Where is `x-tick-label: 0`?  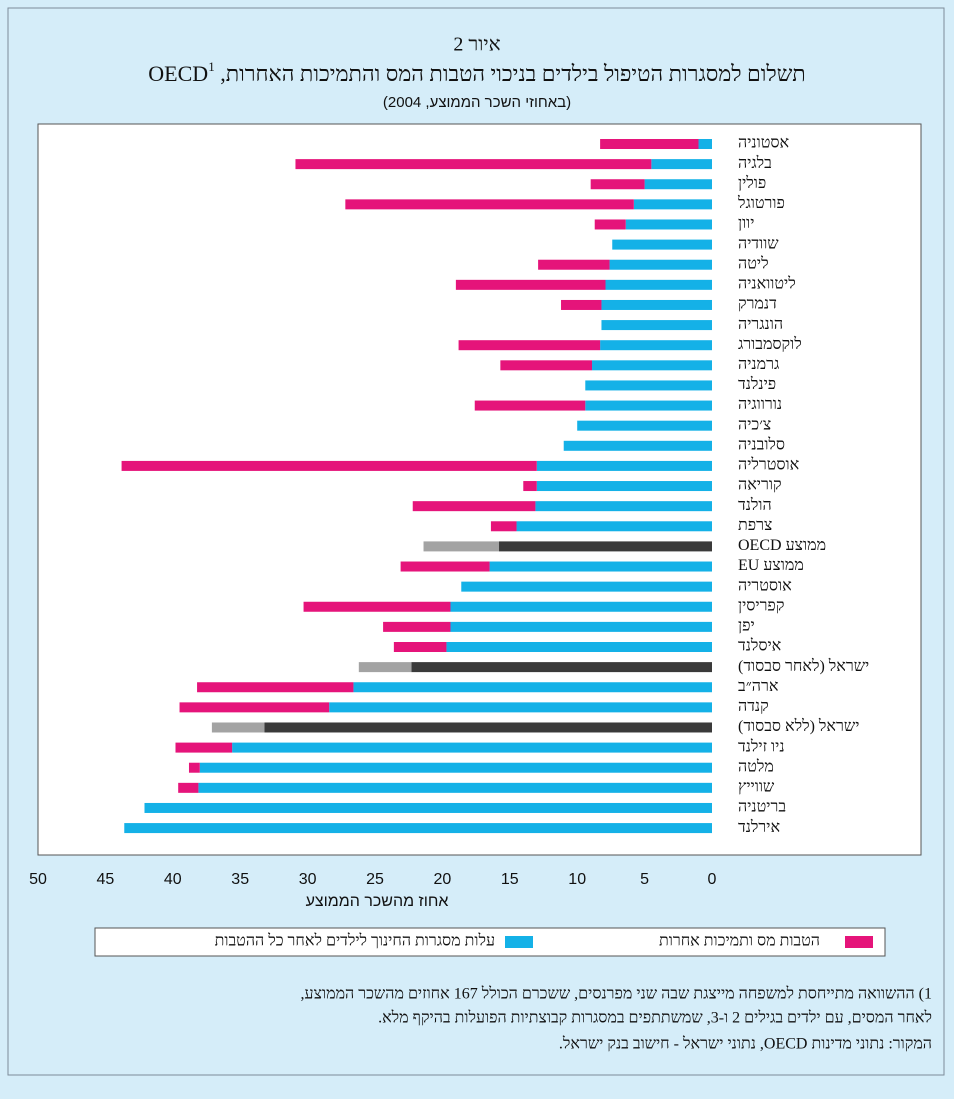 x-tick-label: 0 is located at coordinates (712, 879).